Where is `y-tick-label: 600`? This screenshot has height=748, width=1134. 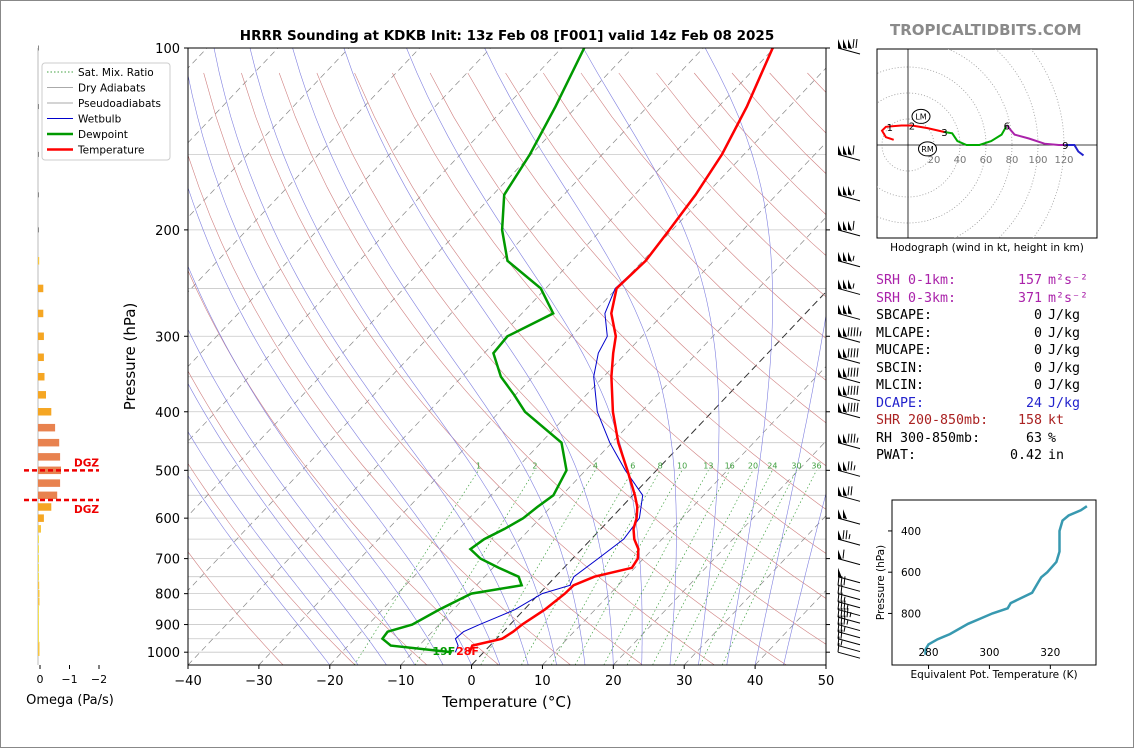 y-tick-label: 600 is located at coordinates (167, 519).